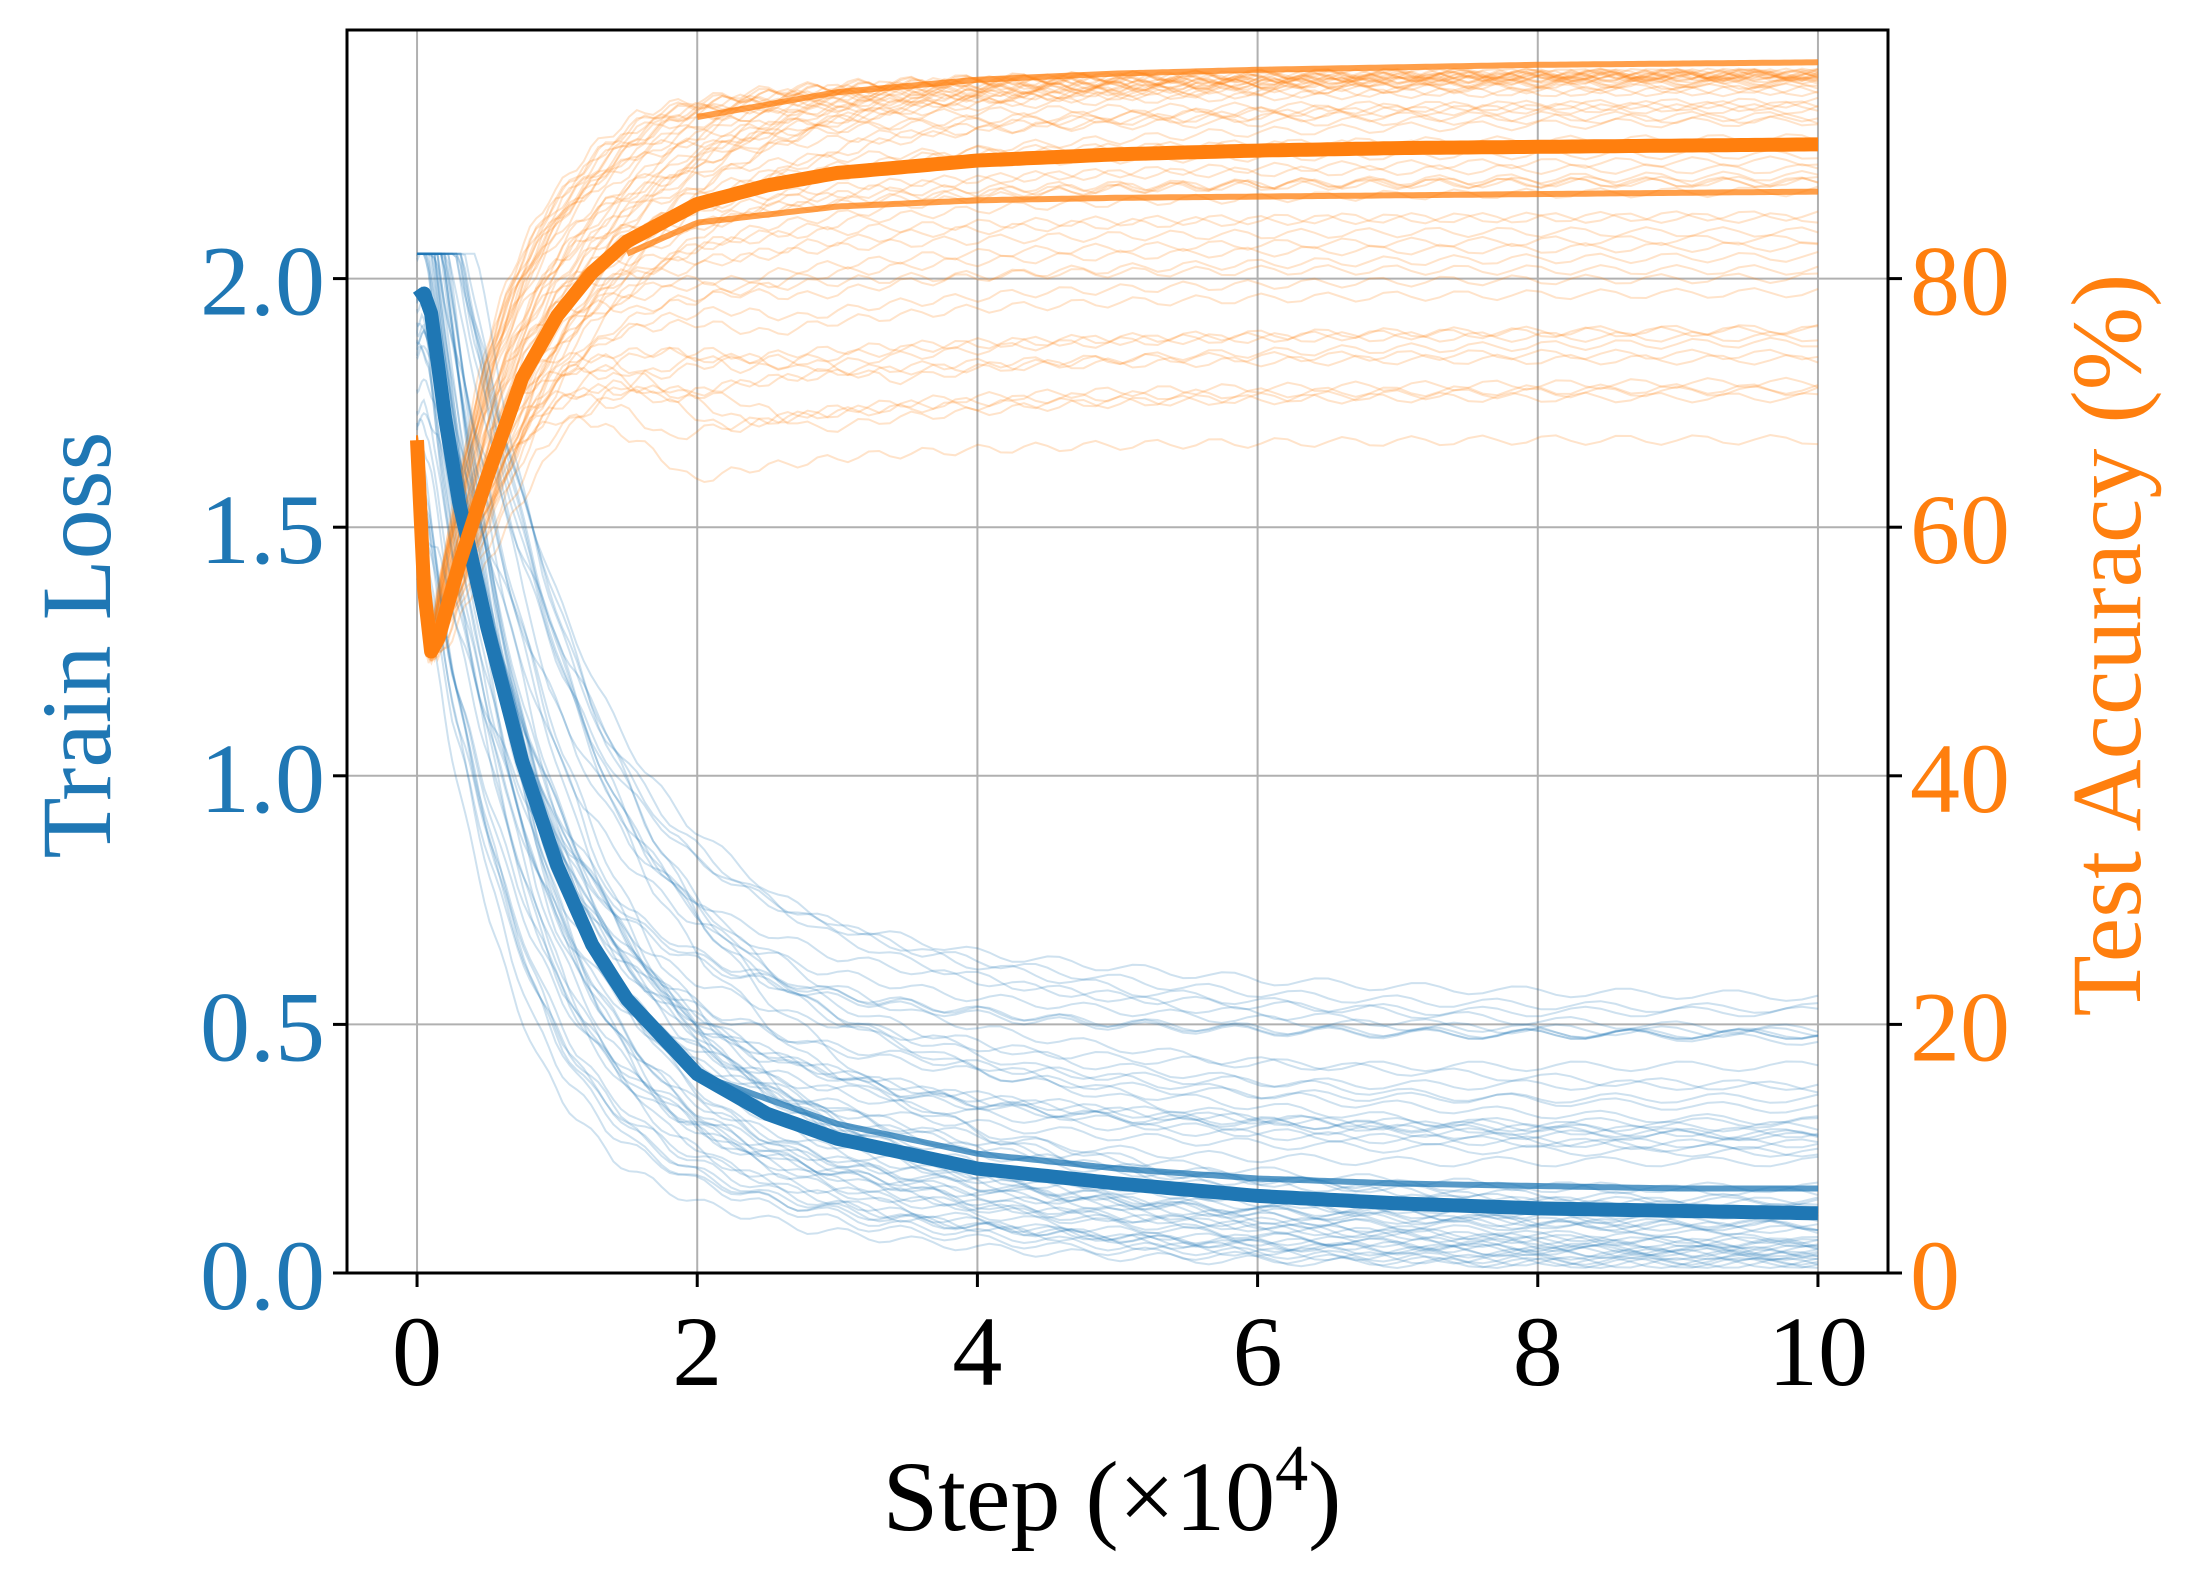 The height and width of the screenshot is (1590, 2190). Describe the element at coordinates (977, 1351) in the screenshot. I see `x-tick-label: 4` at that location.